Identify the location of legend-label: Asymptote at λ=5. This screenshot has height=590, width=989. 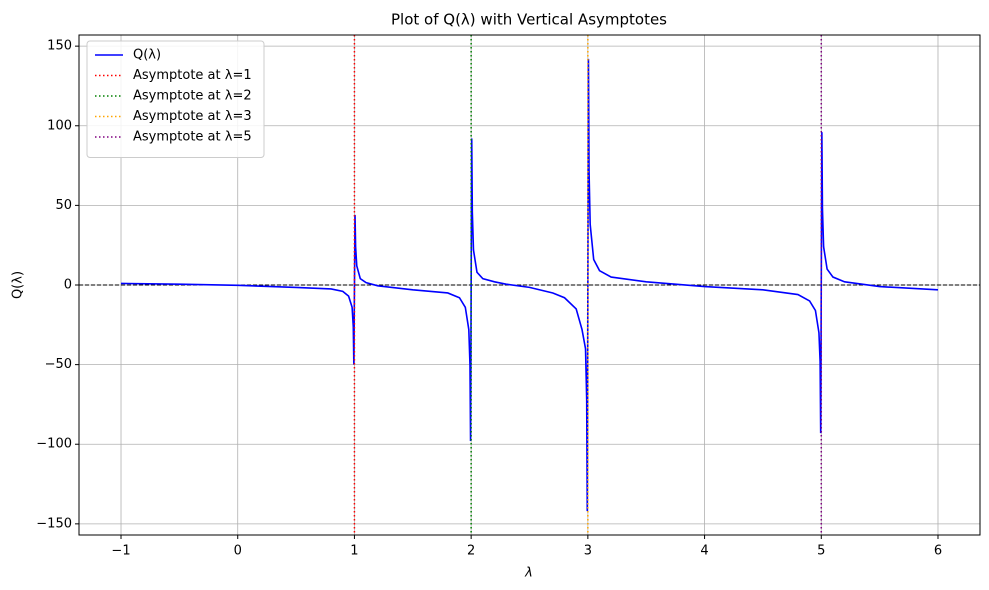
(192, 137).